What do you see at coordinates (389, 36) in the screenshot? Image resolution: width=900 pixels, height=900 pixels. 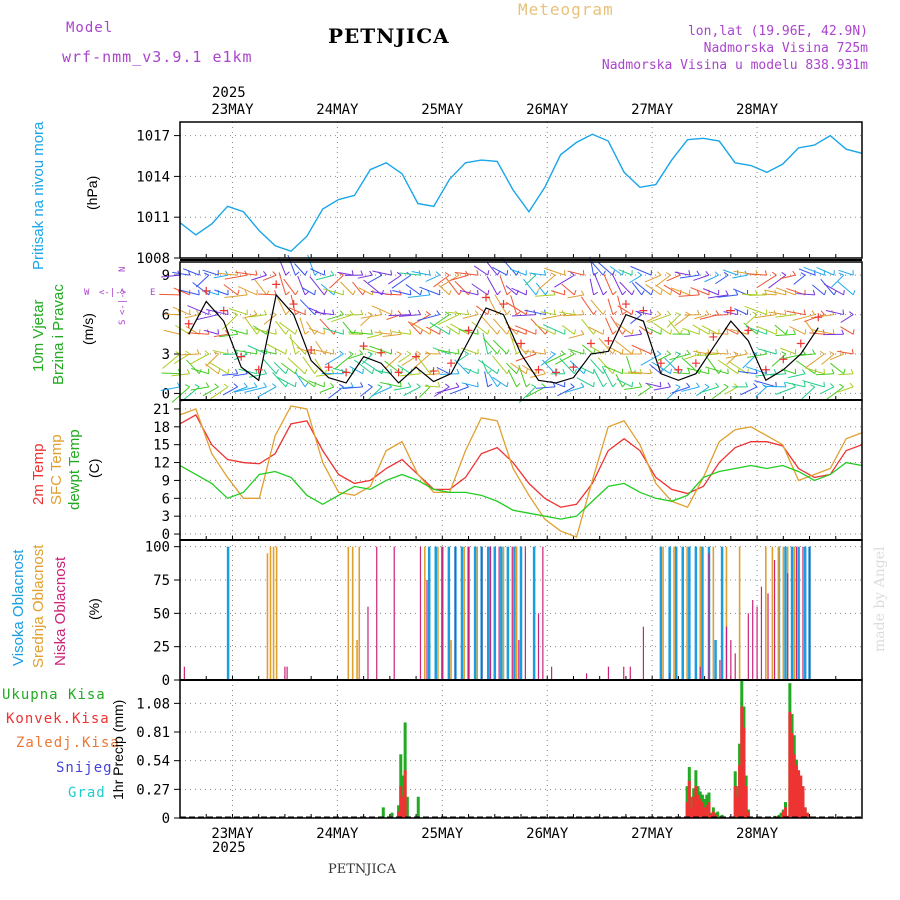 I see `page-title: PETNJICA` at bounding box center [389, 36].